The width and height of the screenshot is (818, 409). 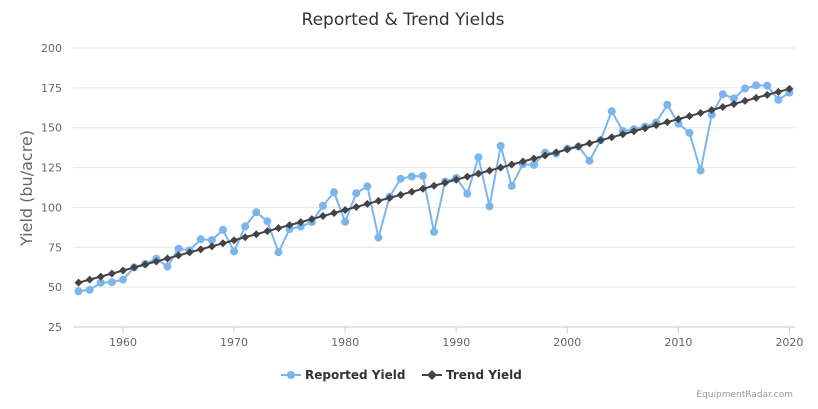 What do you see at coordinates (689, 132) in the screenshot?
I see `data-point-reported-yield-2011` at bounding box center [689, 132].